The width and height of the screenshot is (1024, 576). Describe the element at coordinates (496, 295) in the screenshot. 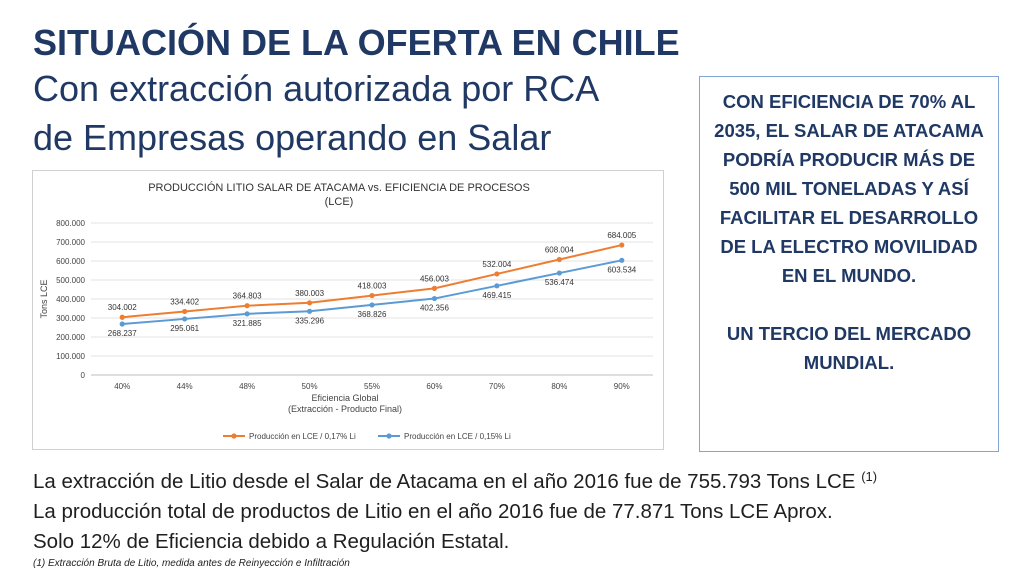

I see `data-label: 469.415` at that location.